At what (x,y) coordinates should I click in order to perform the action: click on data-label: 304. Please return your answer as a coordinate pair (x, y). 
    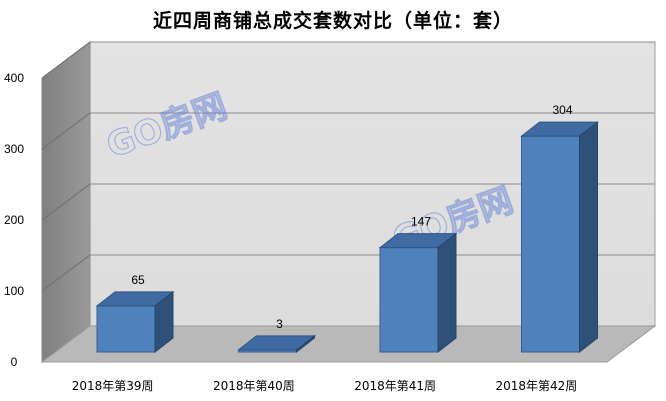
    Looking at the image, I should click on (562, 110).